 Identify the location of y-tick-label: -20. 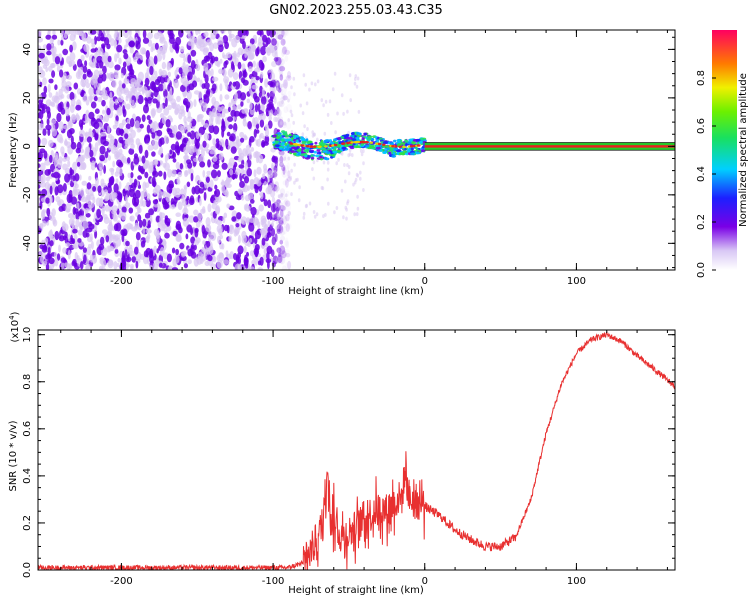
(27, 195).